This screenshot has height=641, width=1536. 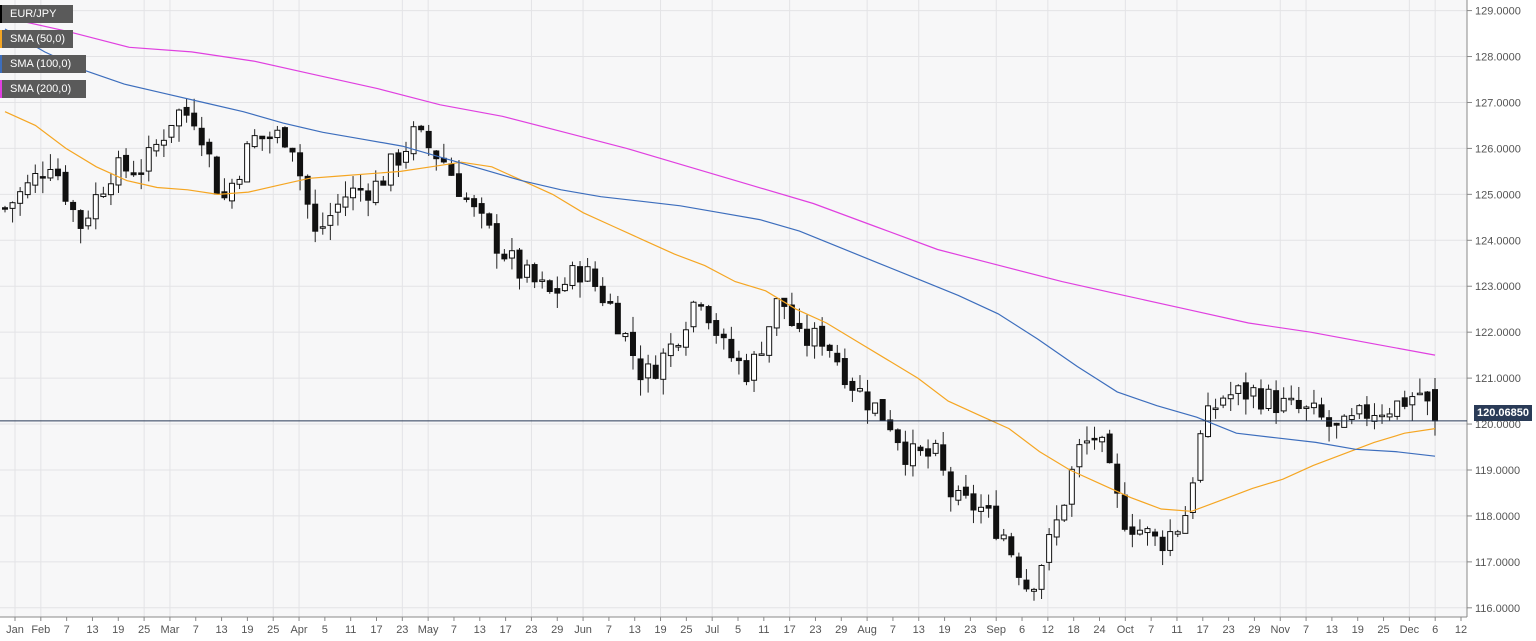 I want to click on x-tick-label: Oct, so click(x=1125, y=630).